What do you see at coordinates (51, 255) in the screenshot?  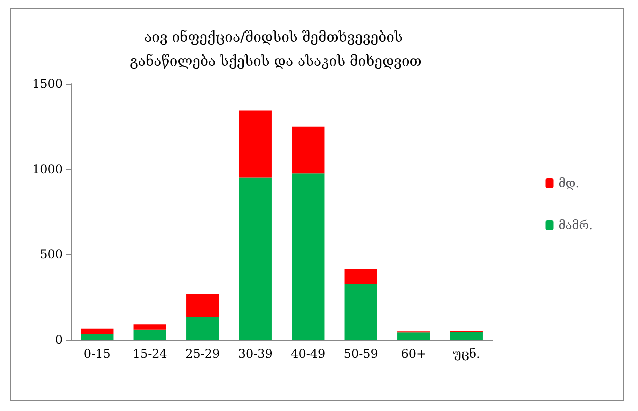 I see `y-tick-label: 500` at bounding box center [51, 255].